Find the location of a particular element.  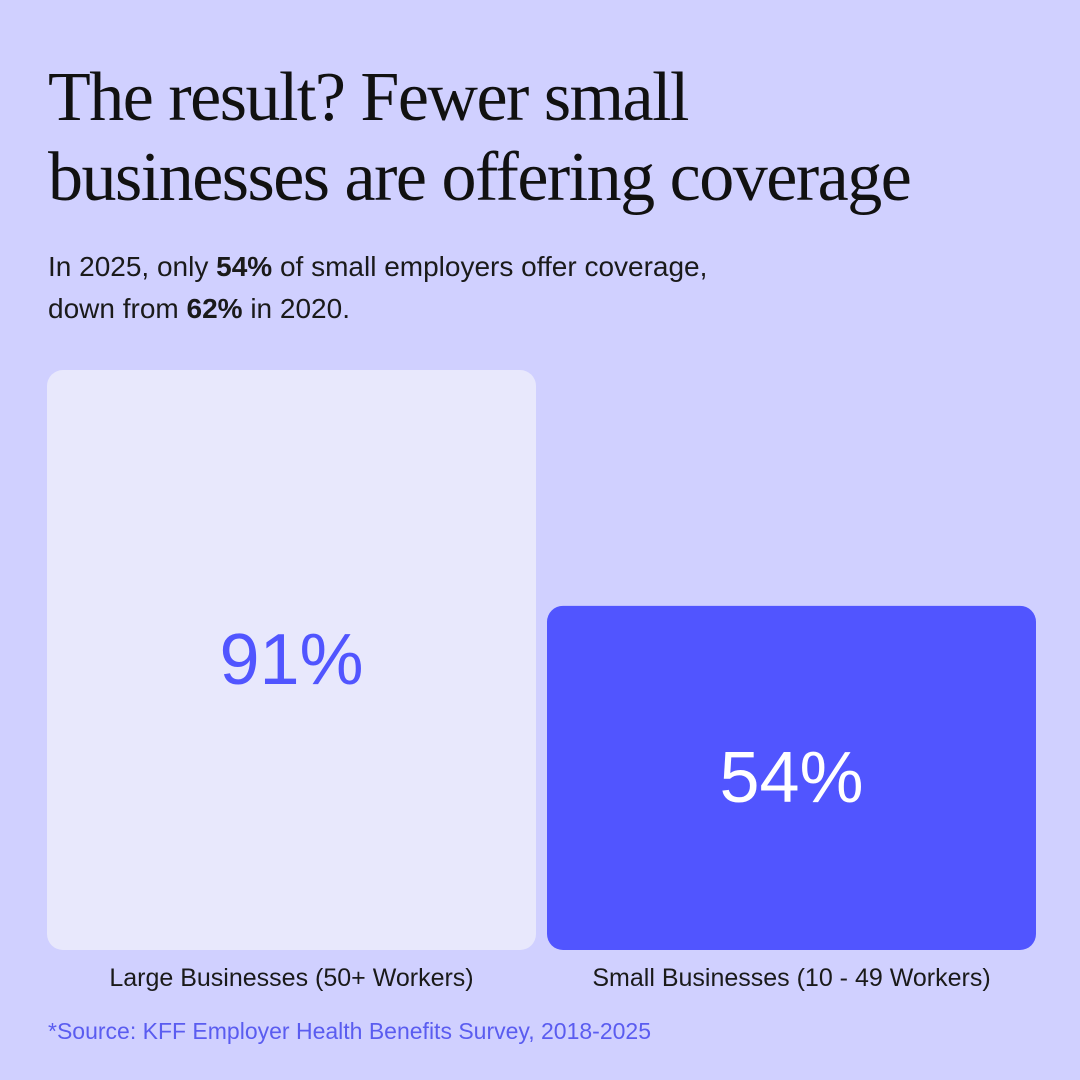

bar-value-label-small-businesses: 54% is located at coordinates (791, 778).